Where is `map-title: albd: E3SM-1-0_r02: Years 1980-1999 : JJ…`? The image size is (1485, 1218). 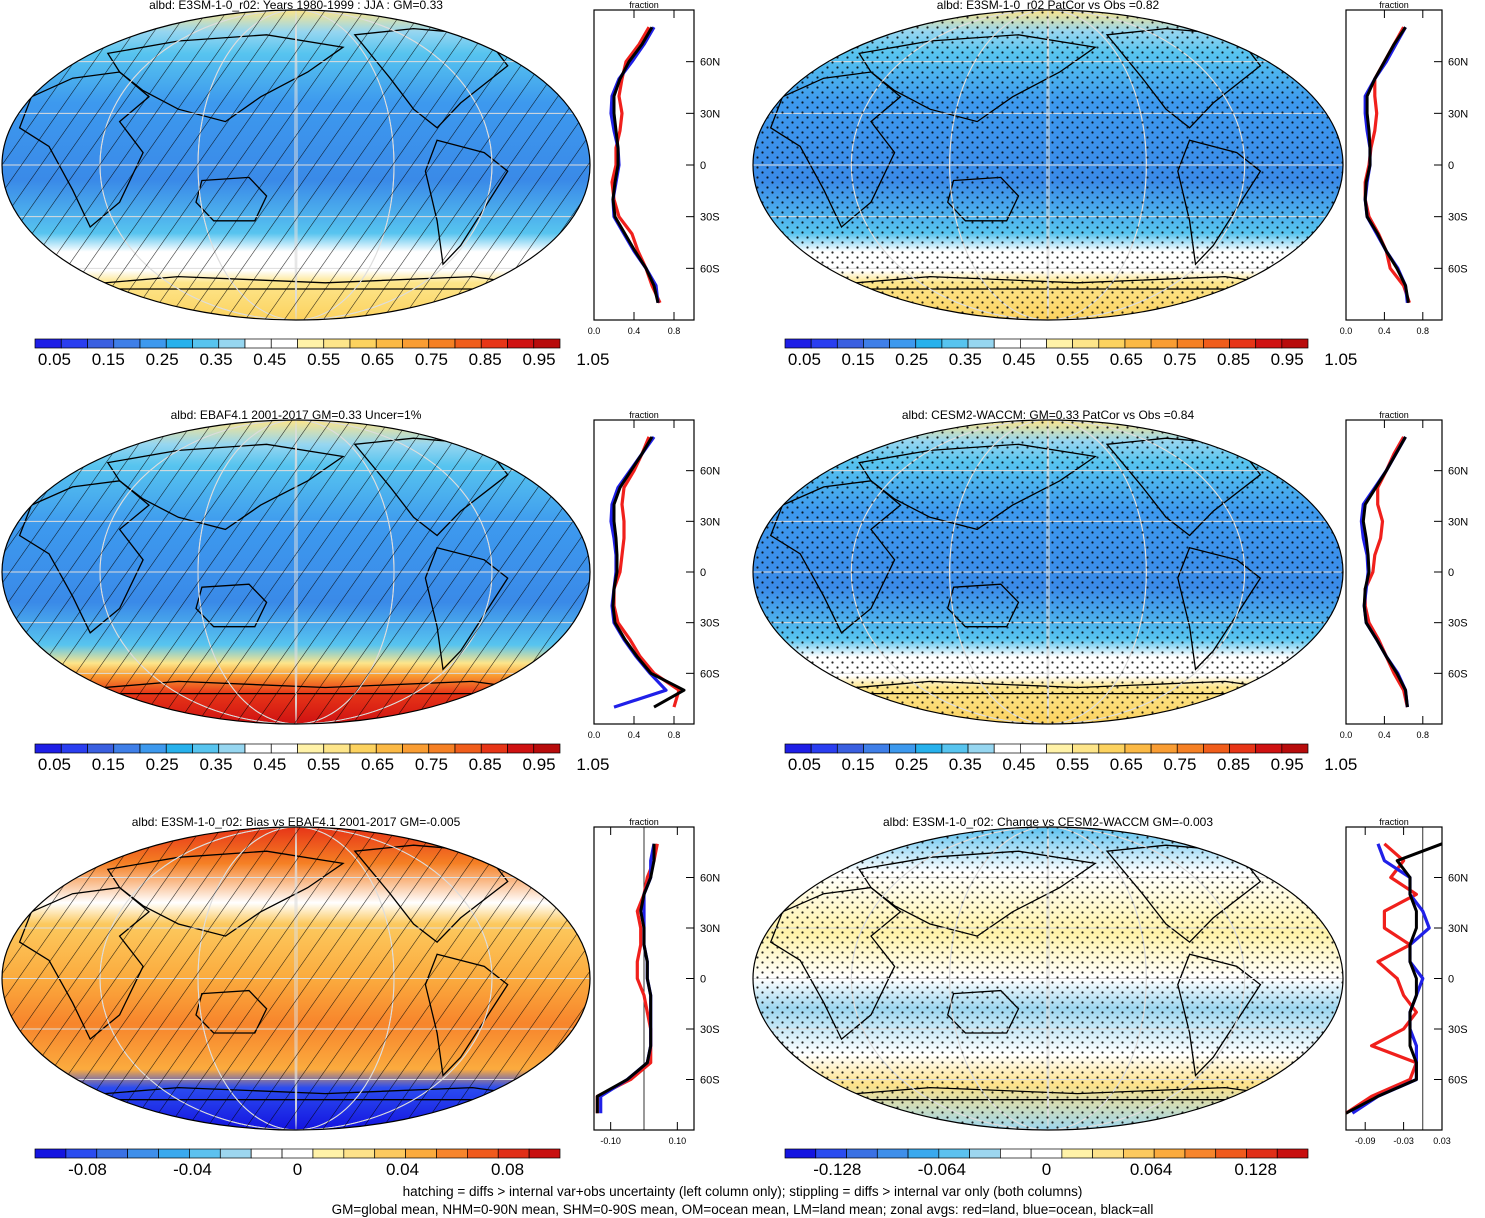 map-title: albd: E3SM-1-0_r02: Years 1980-1999 : JJ… is located at coordinates (296, 6).